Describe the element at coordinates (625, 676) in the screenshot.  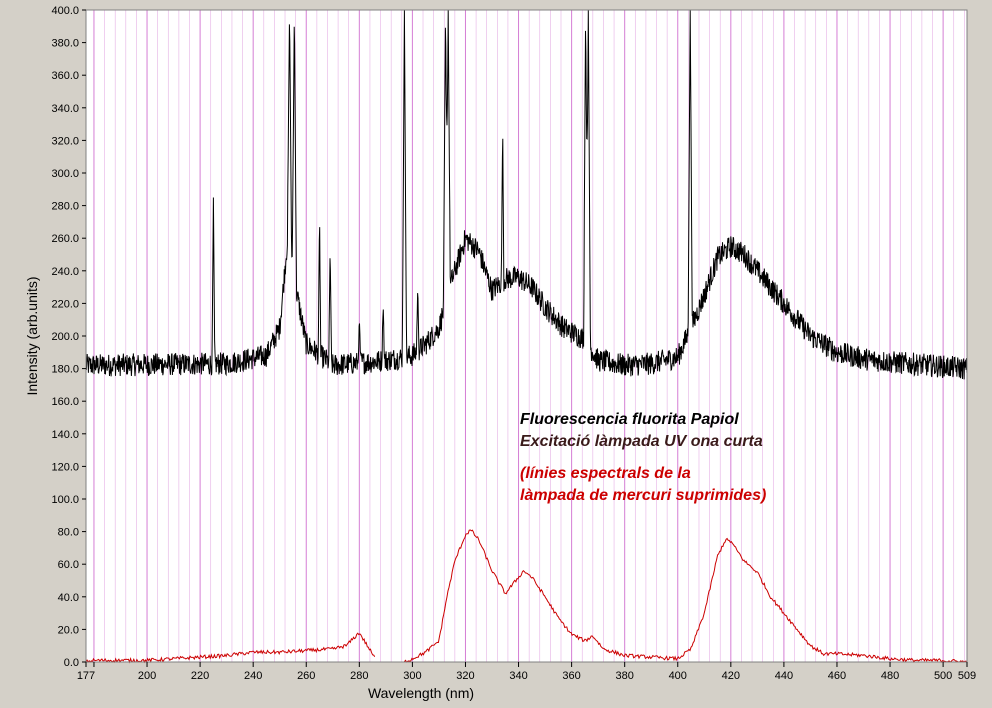
I see `x-tick-label: 380` at that location.